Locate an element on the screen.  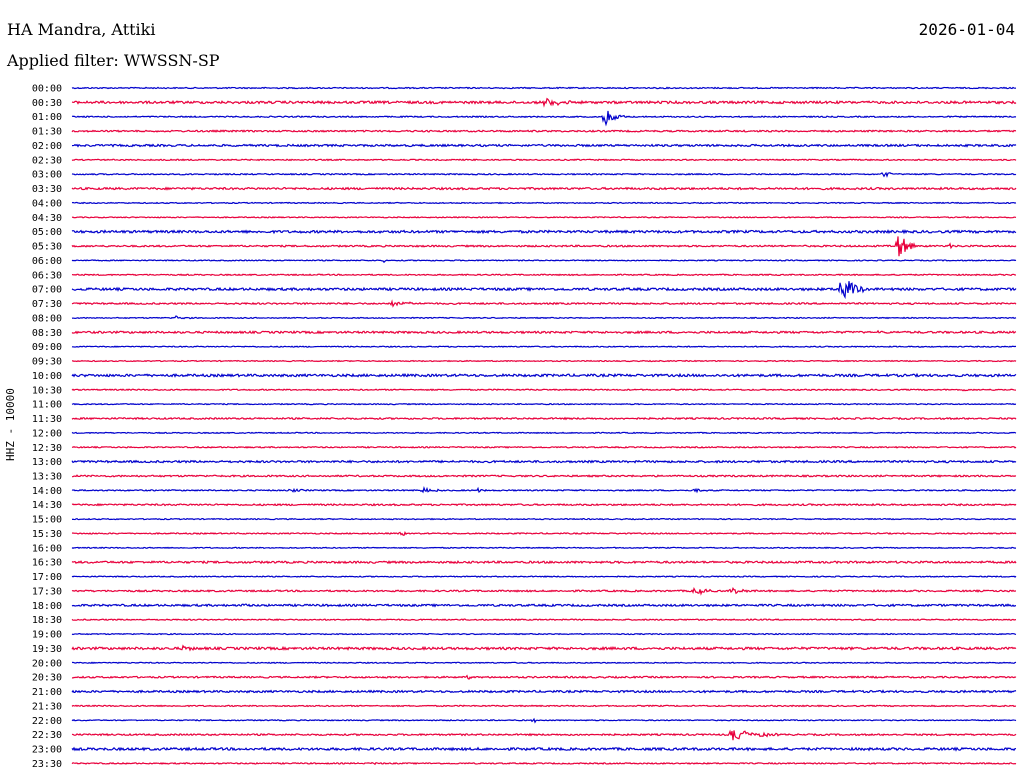
time-tick-label: 04:00 is located at coordinates (47, 203).